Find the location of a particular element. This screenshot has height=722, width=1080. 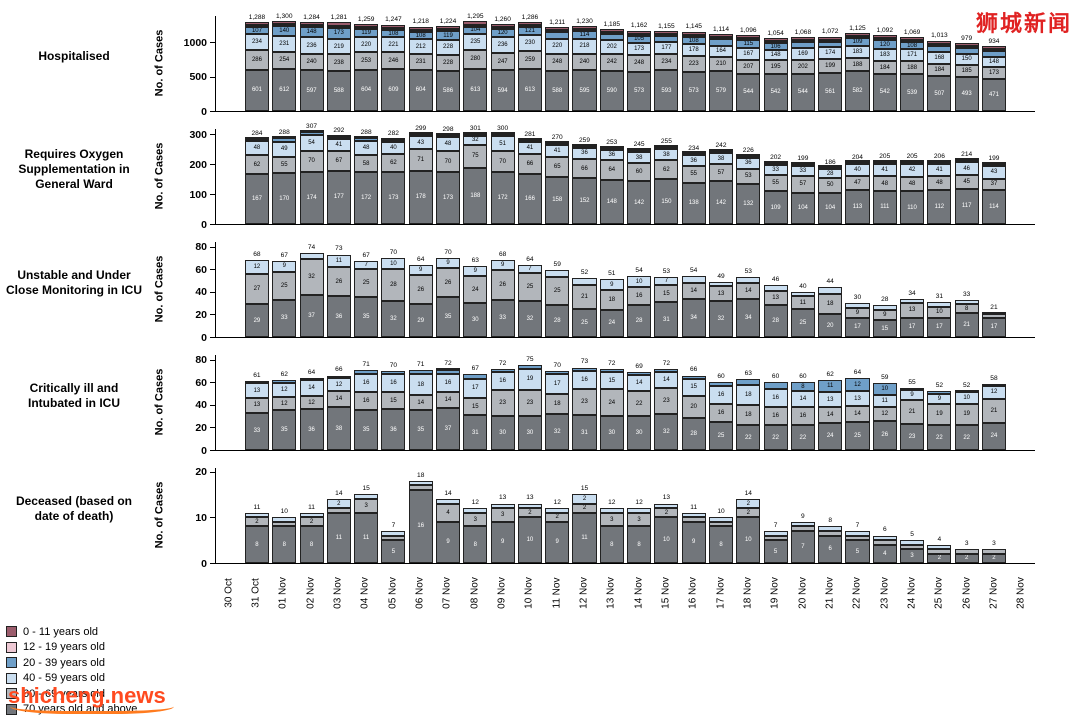

bar-segment: 601 is located at coordinates (256, 90).